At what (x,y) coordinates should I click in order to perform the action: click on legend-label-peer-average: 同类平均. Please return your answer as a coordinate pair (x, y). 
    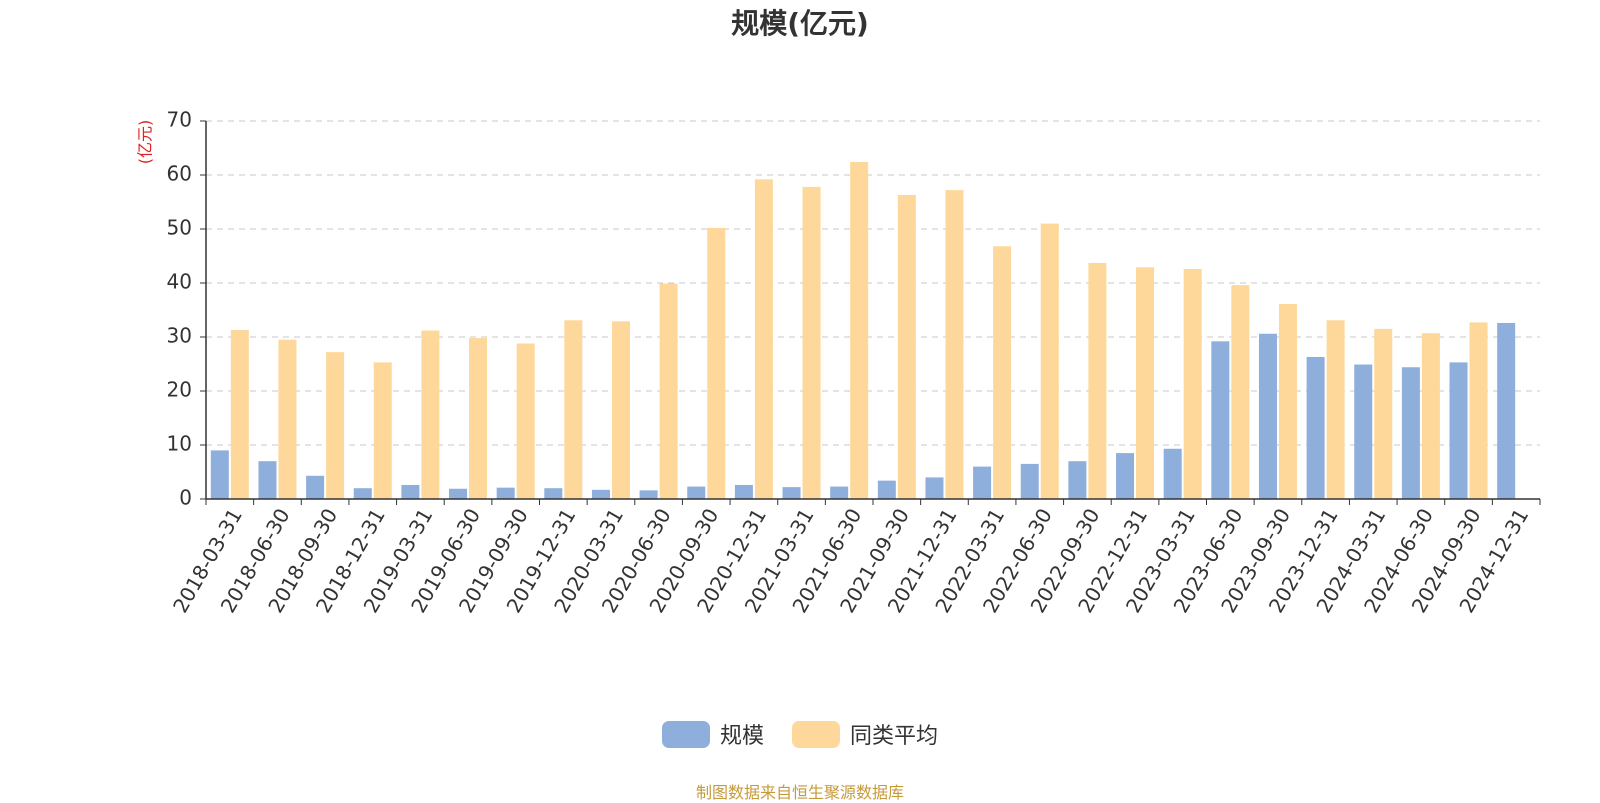
    Looking at the image, I should click on (894, 736).